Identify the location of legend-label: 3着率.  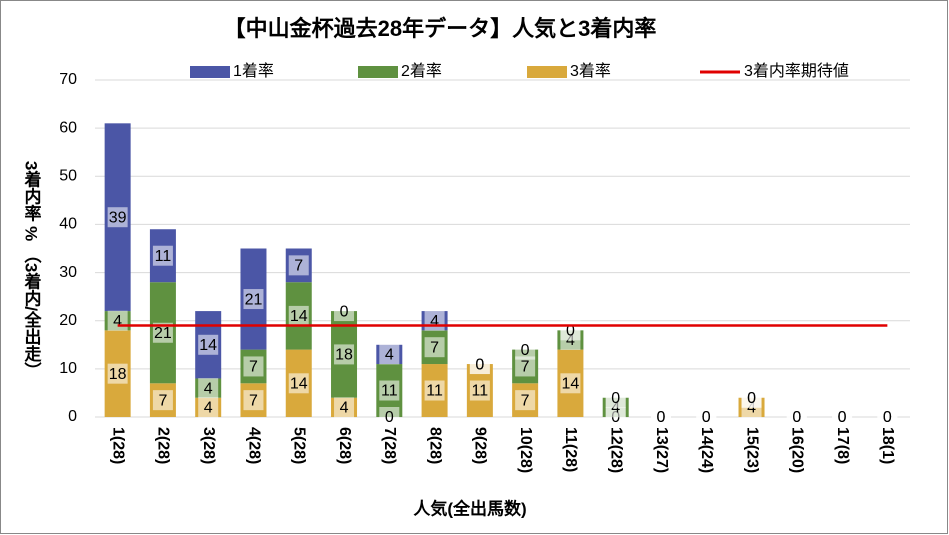
(590, 71).